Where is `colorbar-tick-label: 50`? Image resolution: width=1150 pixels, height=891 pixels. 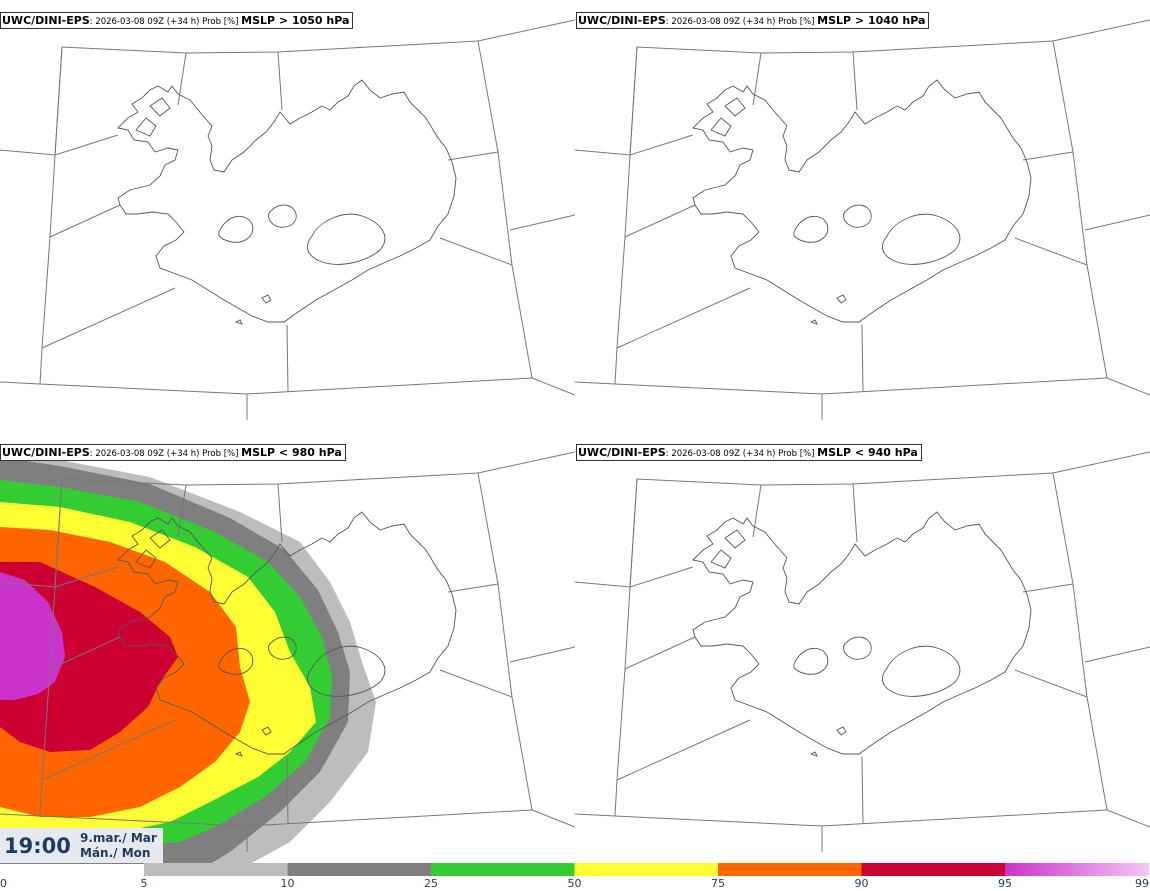
colorbar-tick-label: 50 is located at coordinates (575, 883).